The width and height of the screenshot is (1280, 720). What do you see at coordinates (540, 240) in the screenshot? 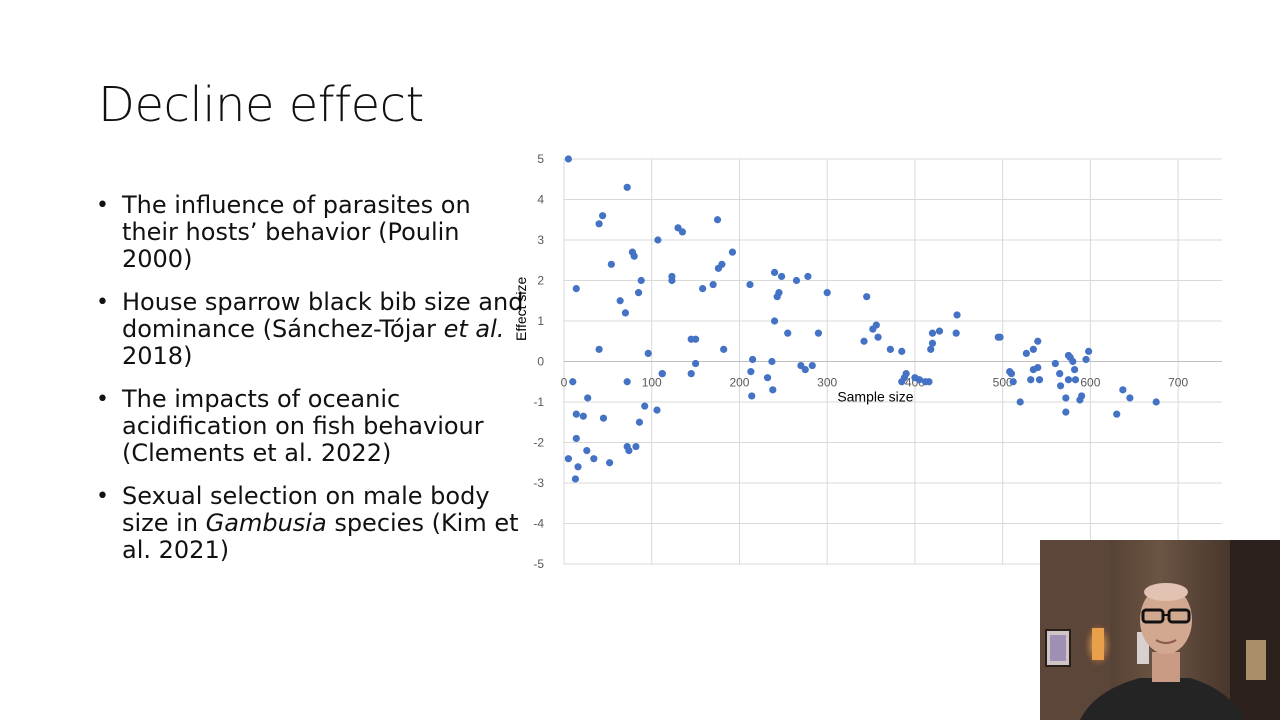
I see `y-tick-label: 3` at bounding box center [540, 240].